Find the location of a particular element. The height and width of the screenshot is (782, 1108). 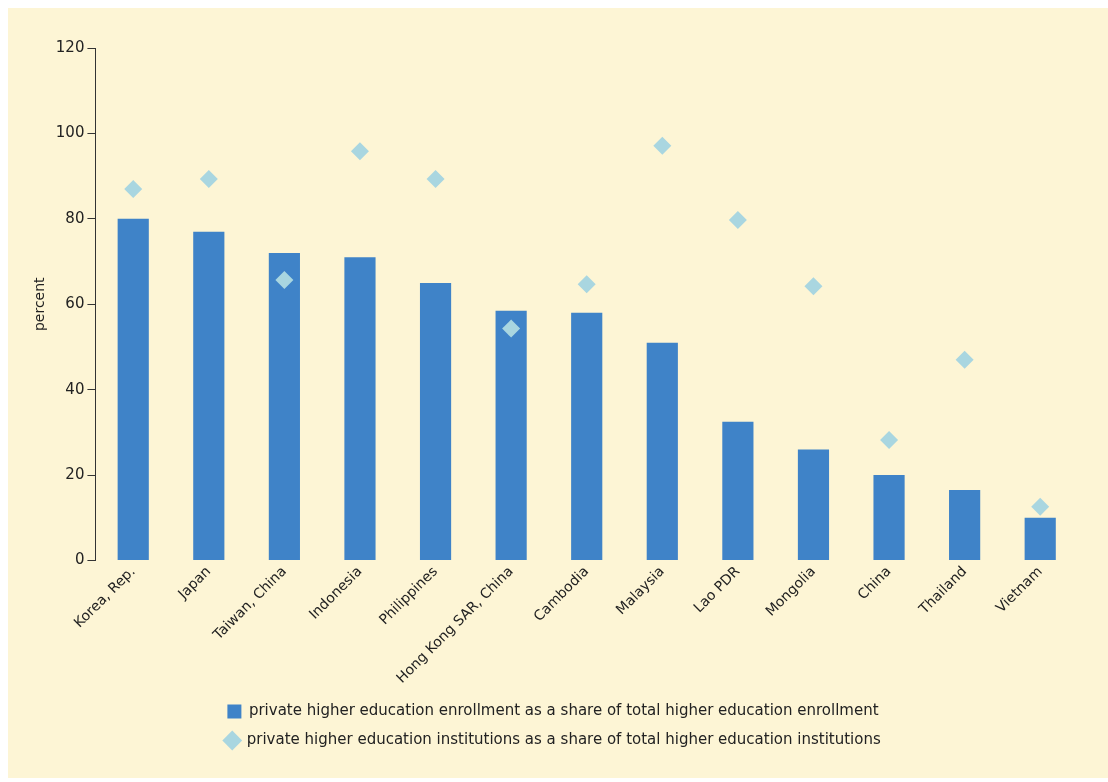

y-tick-label: 0 is located at coordinates (79, 559).